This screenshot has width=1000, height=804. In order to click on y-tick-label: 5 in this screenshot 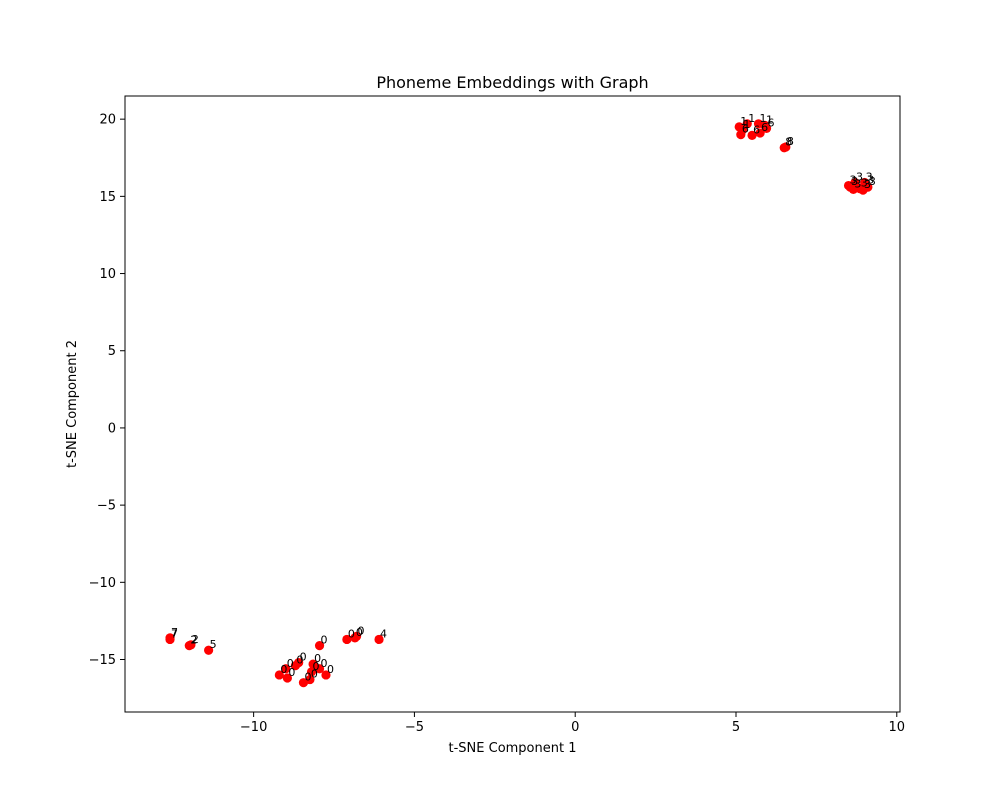, I will do `click(112, 351)`.